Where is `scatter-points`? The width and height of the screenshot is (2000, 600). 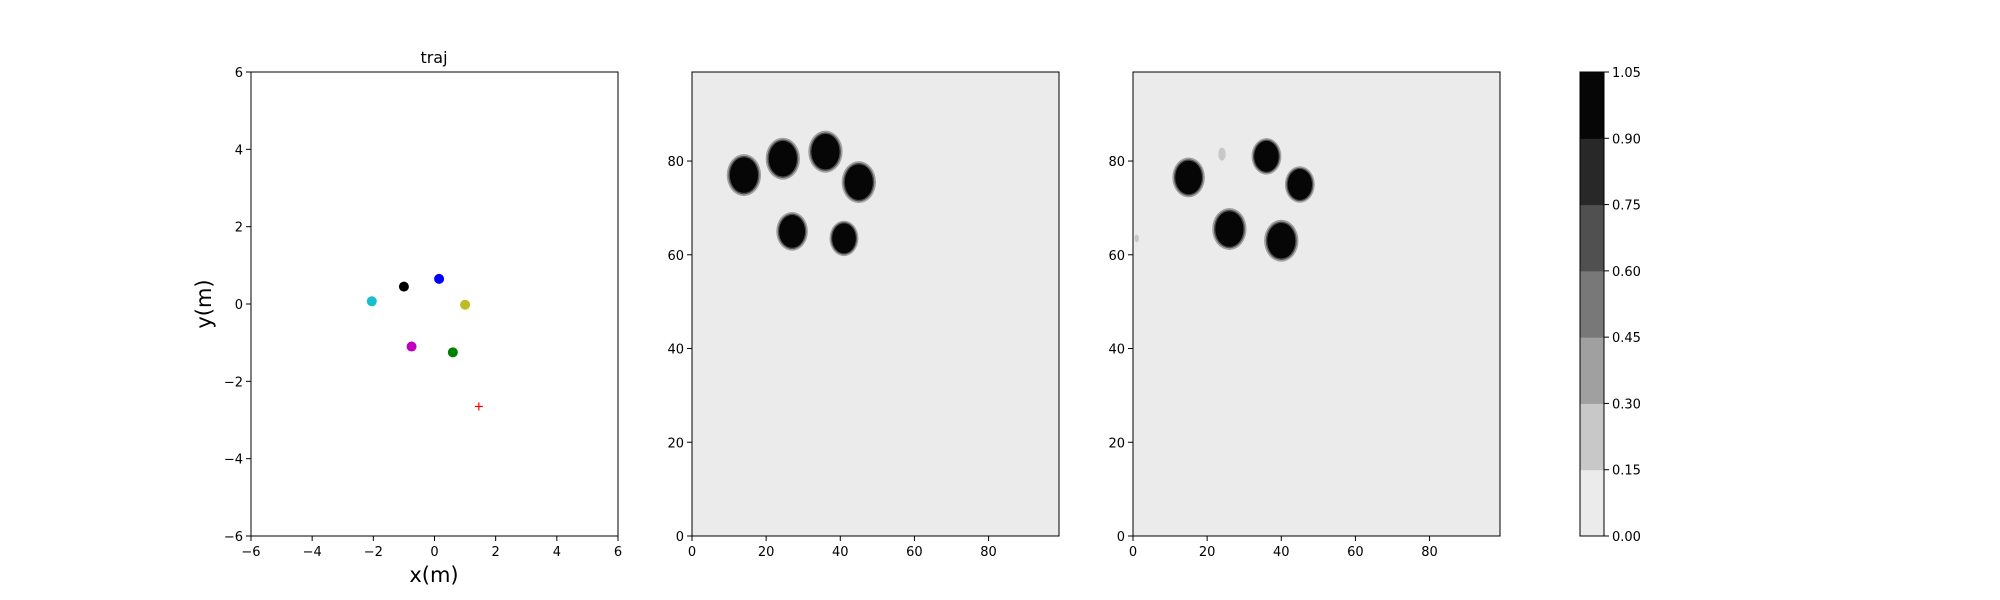
scatter-points is located at coordinates (424, 342).